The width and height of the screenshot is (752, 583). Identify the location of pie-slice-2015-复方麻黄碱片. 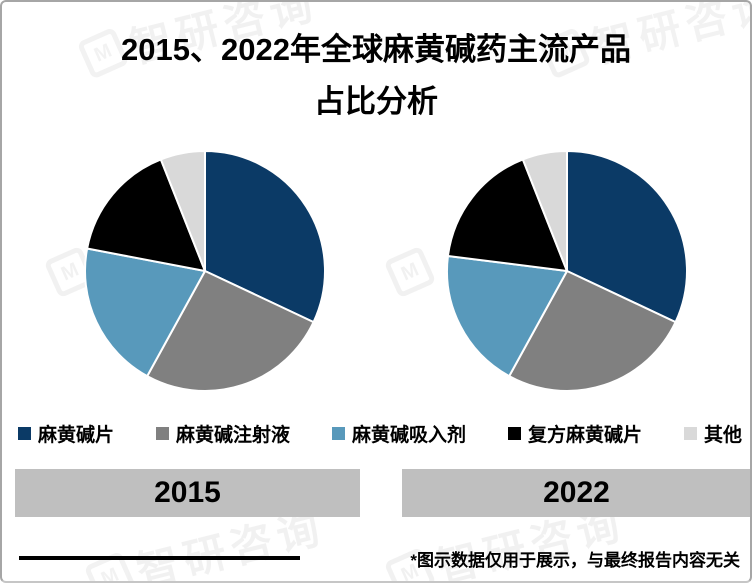
(146, 215).